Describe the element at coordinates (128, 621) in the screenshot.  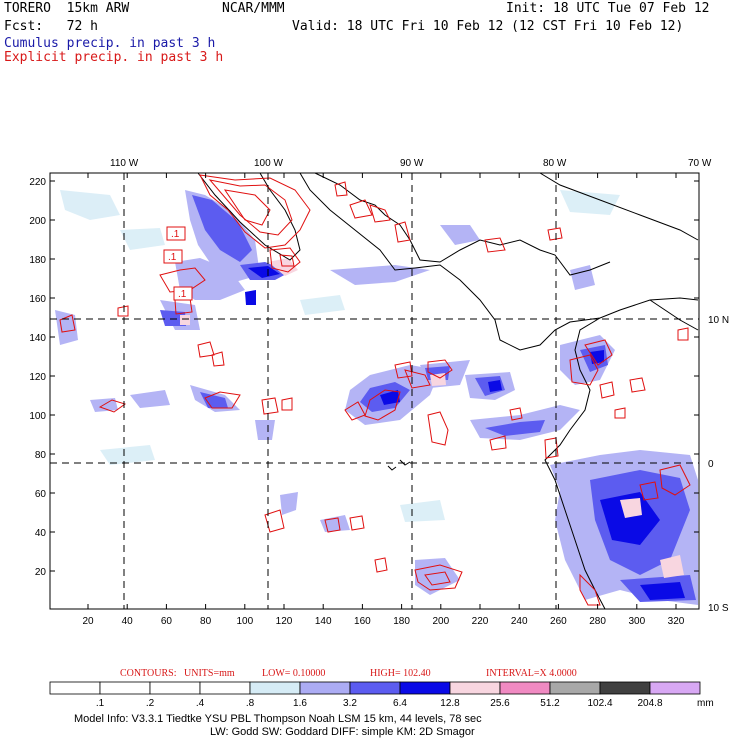
I see `x-tick-label: 40` at that location.